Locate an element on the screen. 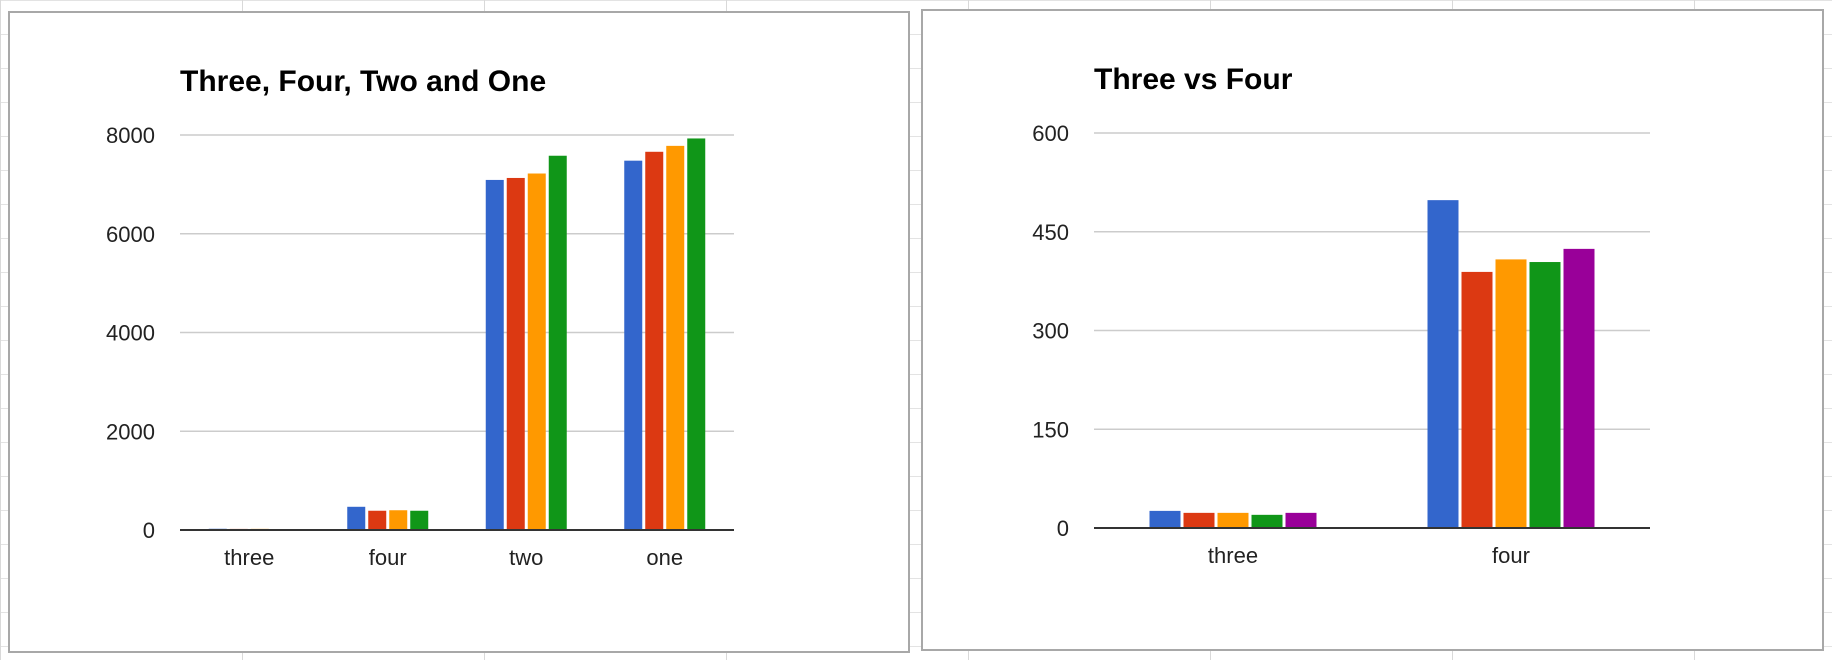 This screenshot has width=1832, height=660. y-tick-label: 450 is located at coordinates (1050, 232).